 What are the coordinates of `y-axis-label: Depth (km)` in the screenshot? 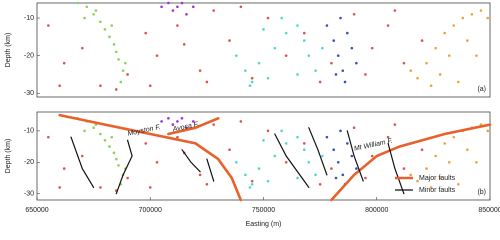 It's located at (8, 156).